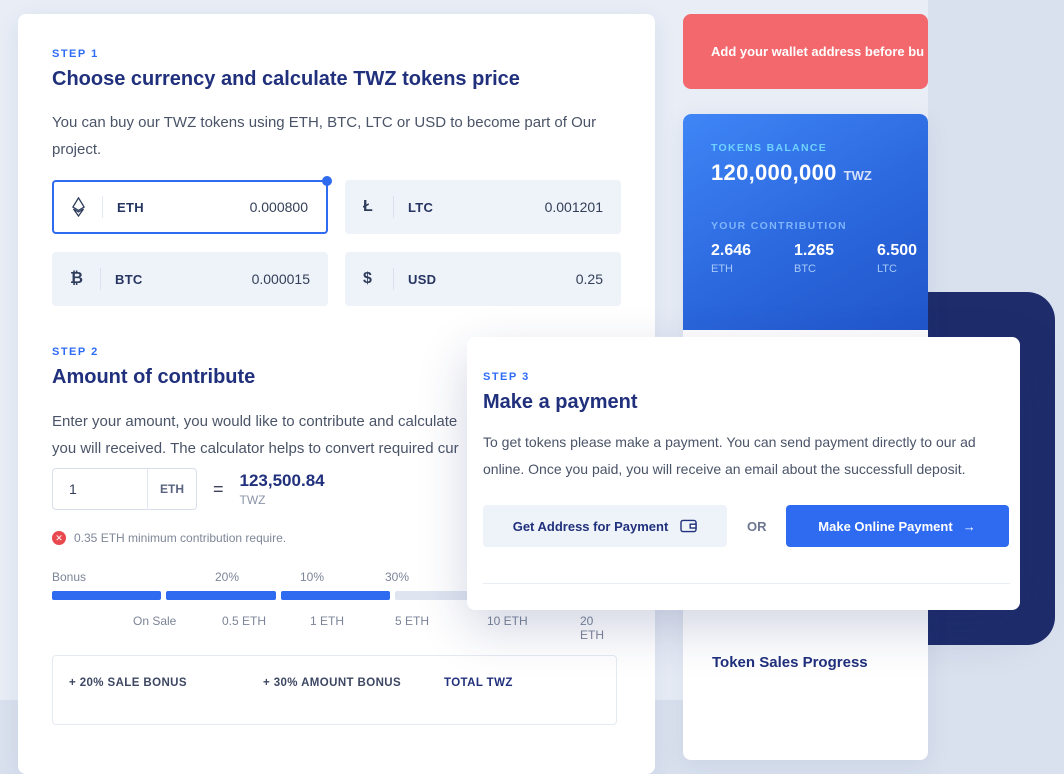 The image size is (1064, 774). I want to click on contribution-unit: ETH, so click(722, 269).